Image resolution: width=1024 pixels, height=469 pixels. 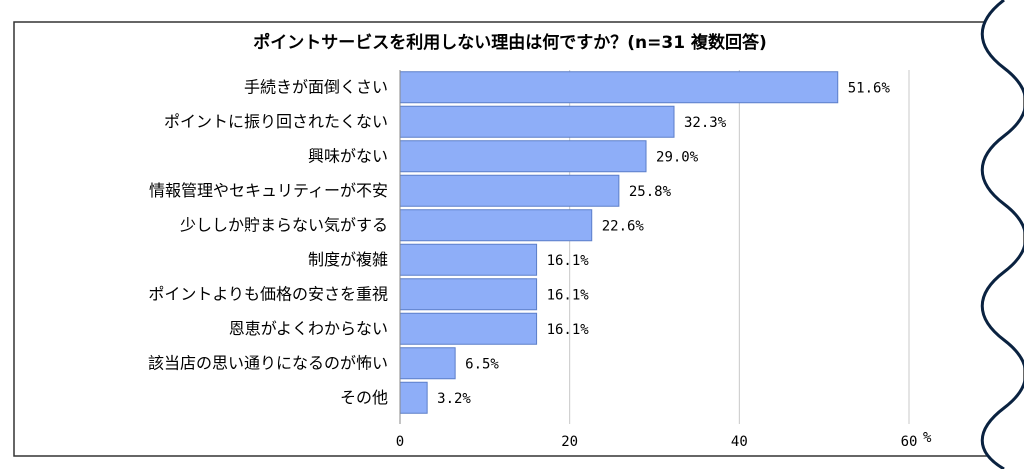 I want to click on data-label: 51.6%, so click(x=869, y=88).